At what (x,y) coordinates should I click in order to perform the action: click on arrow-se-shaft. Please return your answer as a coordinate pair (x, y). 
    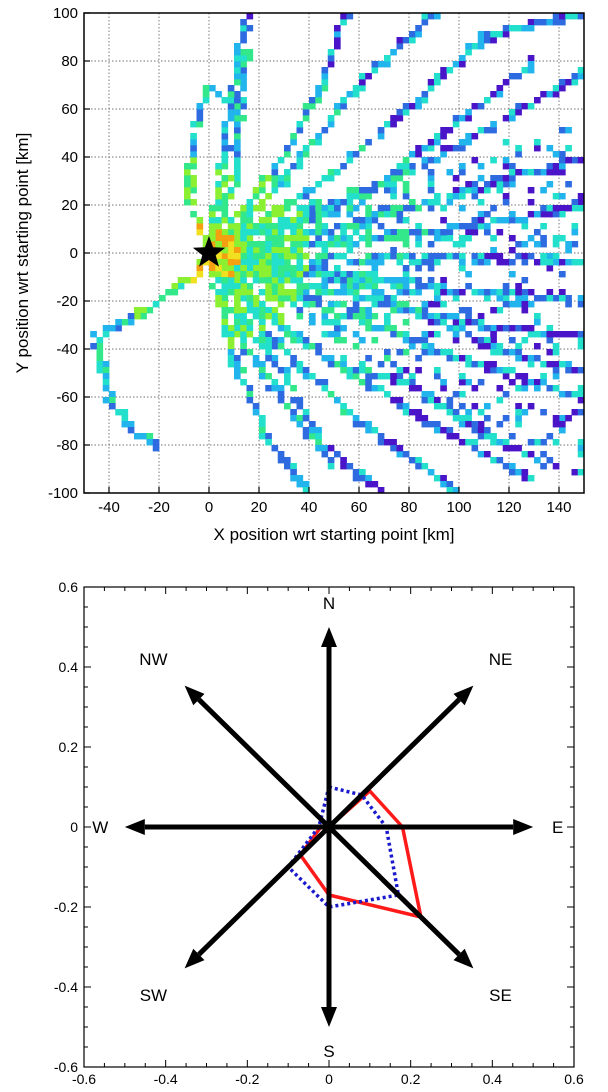
    Looking at the image, I should click on (394, 891).